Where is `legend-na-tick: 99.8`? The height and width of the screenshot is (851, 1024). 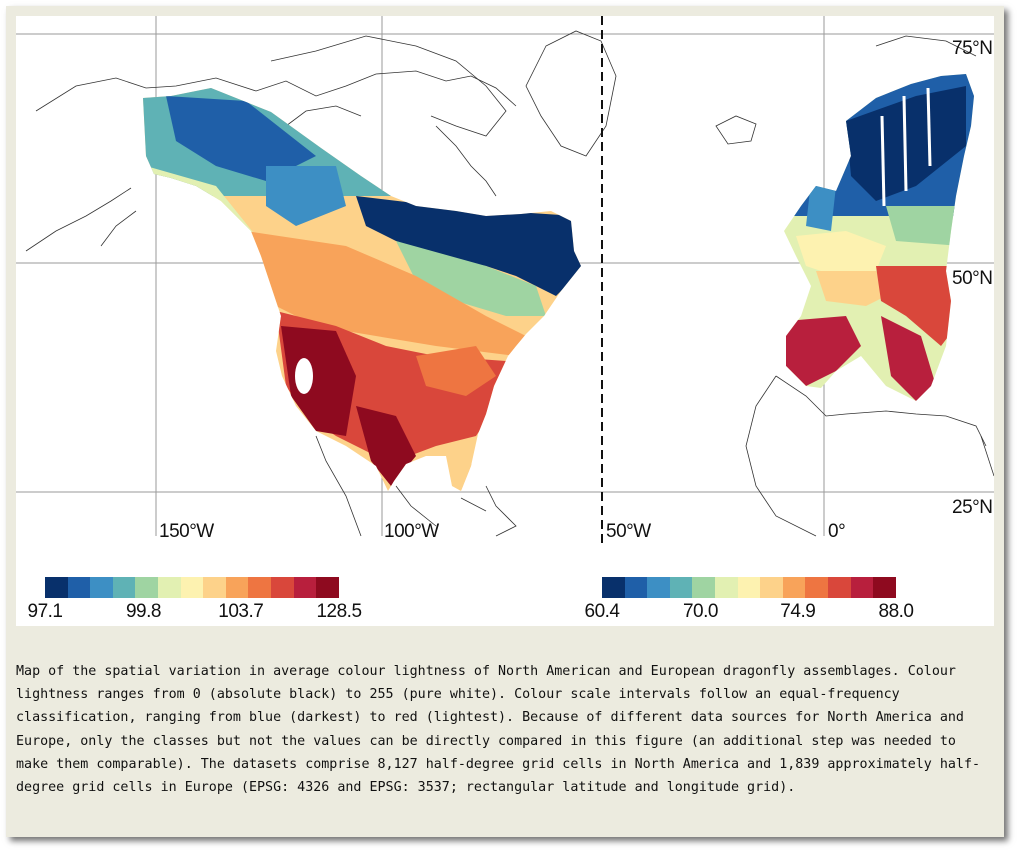
legend-na-tick: 99.8 is located at coordinates (143, 611).